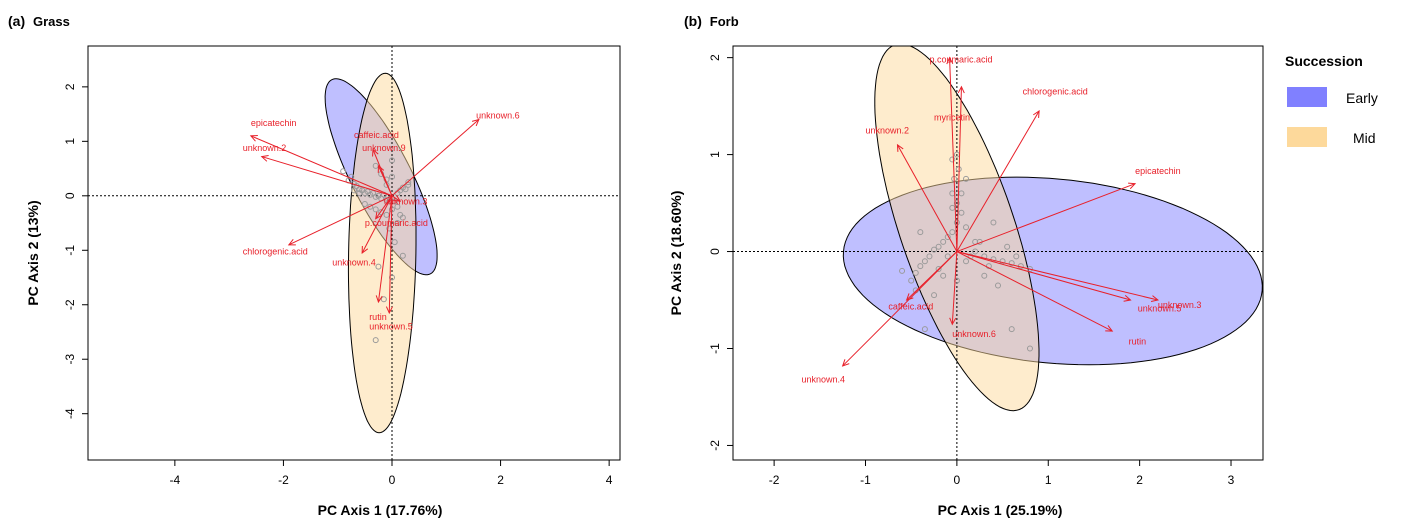  I want to click on vector-myricetin-arrowhead, so click(961, 89).